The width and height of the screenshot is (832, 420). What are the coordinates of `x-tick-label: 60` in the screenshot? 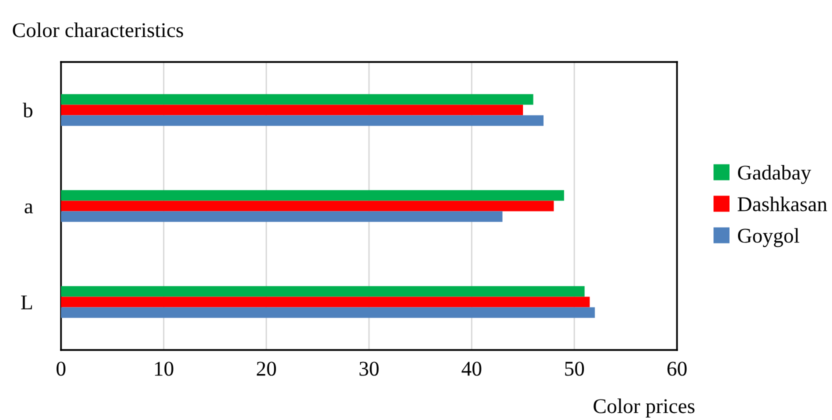 It's located at (677, 369).